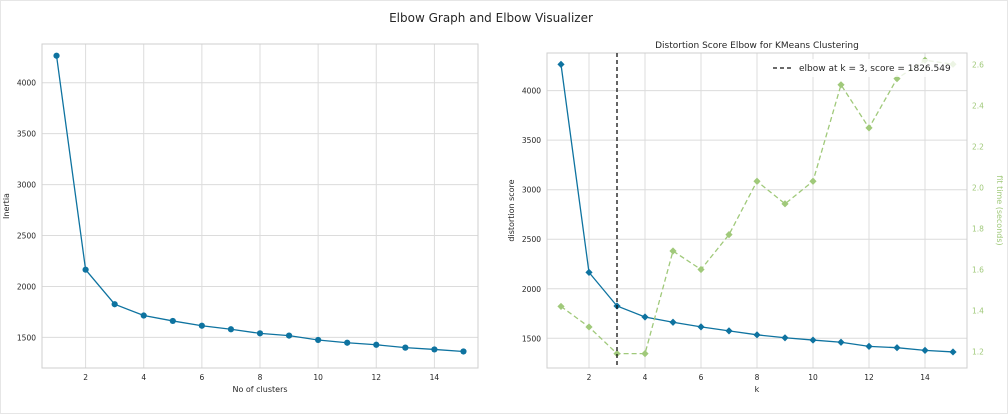  I want to click on elbow-visualizer-xtick-label-5: 12, so click(869, 377).